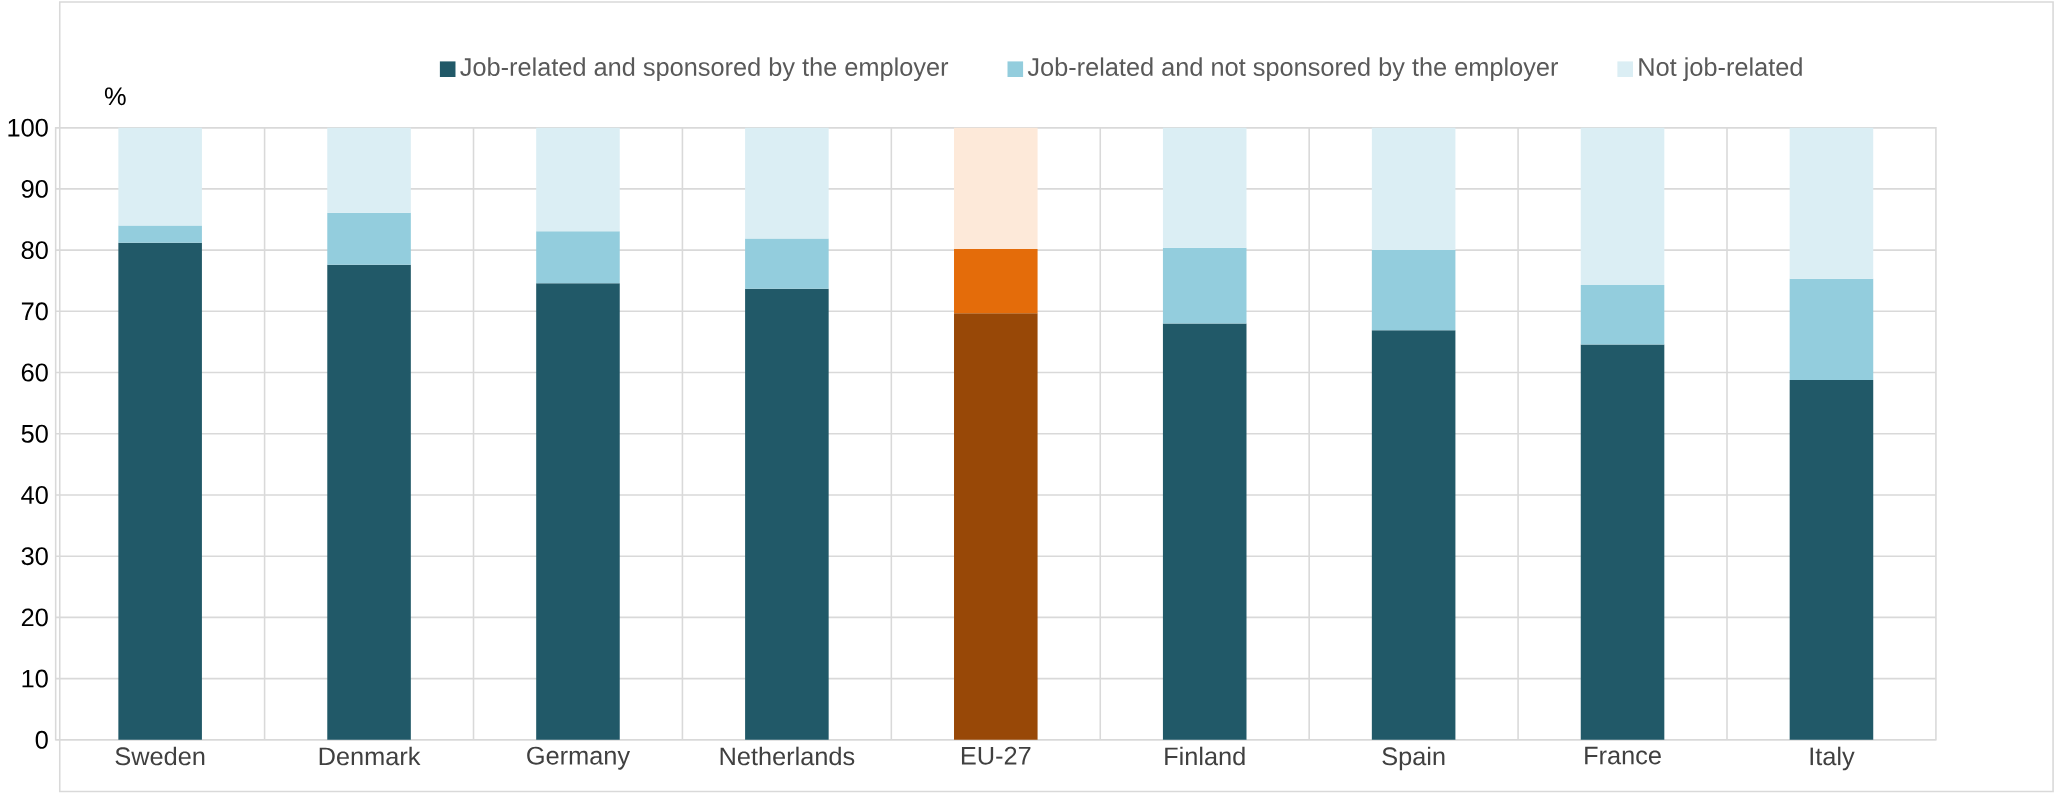 This screenshot has height=793, width=2055. What do you see at coordinates (34, 494) in the screenshot?
I see `y-tick-label: 40` at bounding box center [34, 494].